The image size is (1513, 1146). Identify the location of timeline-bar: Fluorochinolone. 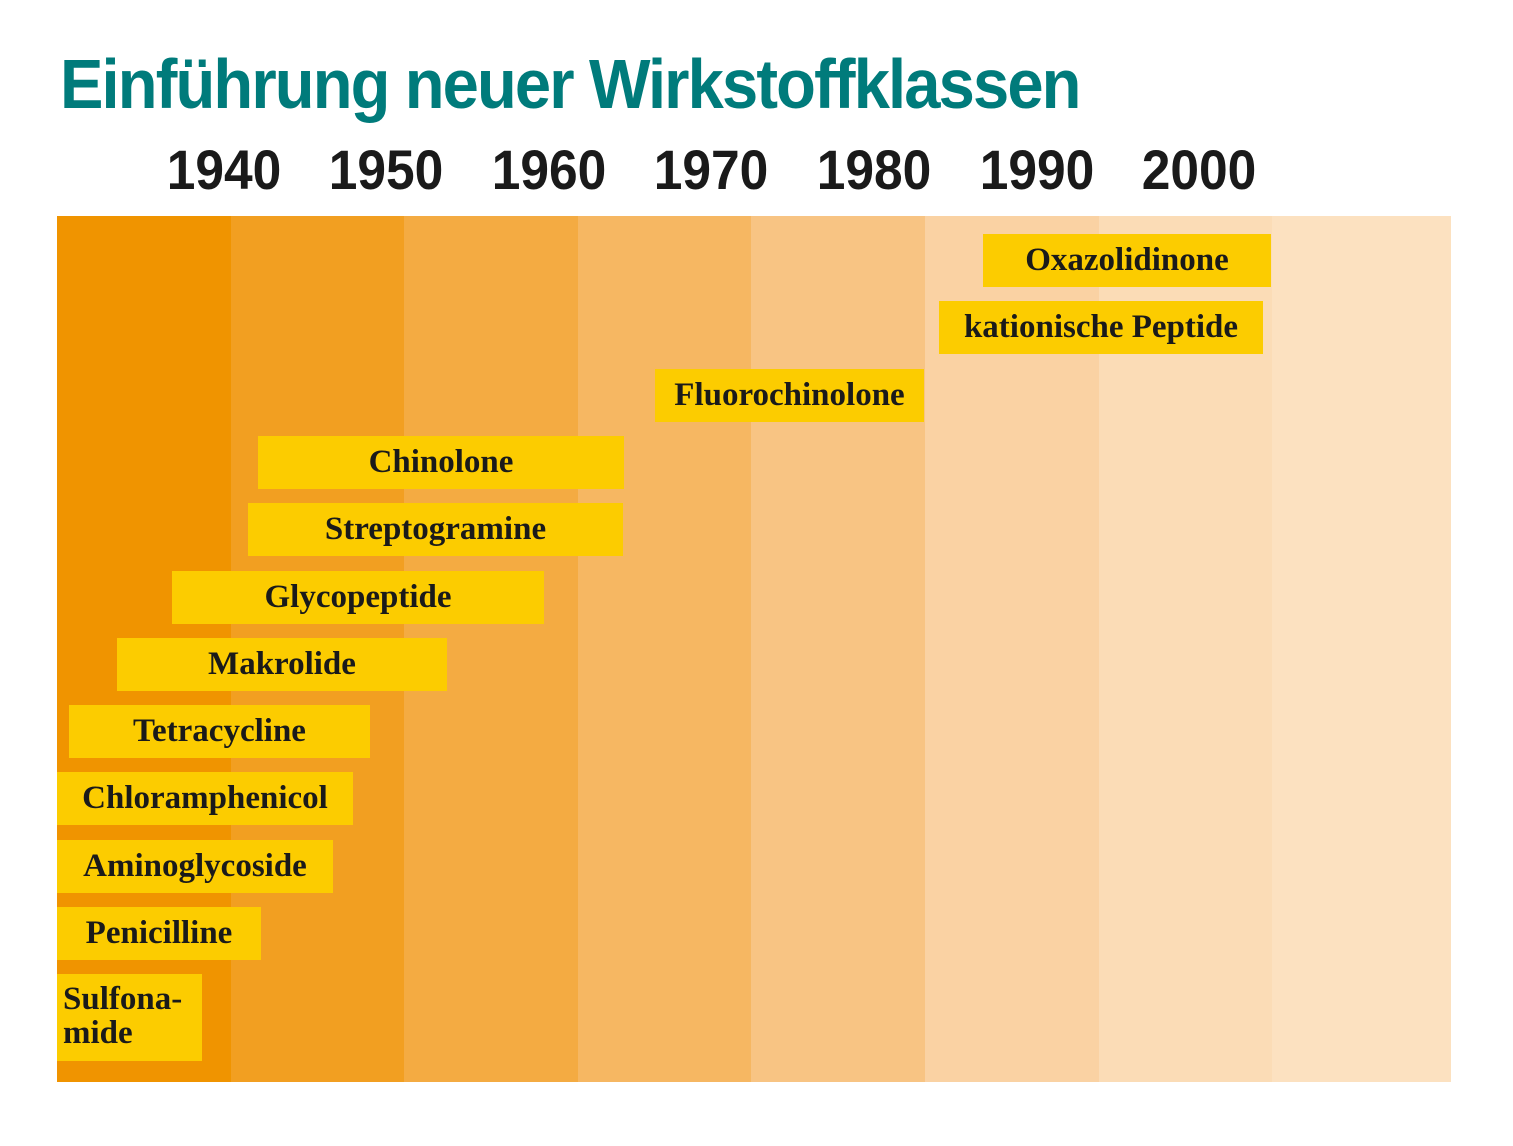
(789, 395).